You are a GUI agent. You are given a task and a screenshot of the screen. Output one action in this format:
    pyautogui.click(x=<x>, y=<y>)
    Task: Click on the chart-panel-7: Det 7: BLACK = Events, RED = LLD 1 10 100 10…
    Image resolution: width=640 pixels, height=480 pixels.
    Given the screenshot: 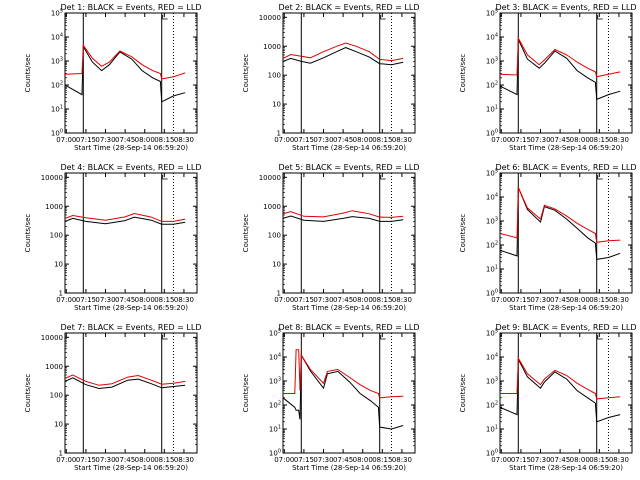 What is the action you would take?
    pyautogui.click(x=112, y=397)
    